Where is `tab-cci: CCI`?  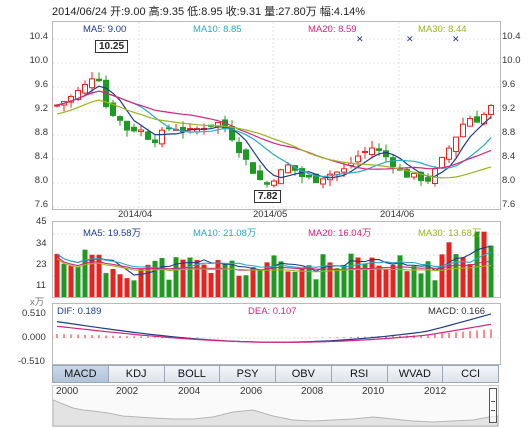 tab-cci: CCI is located at coordinates (471, 374).